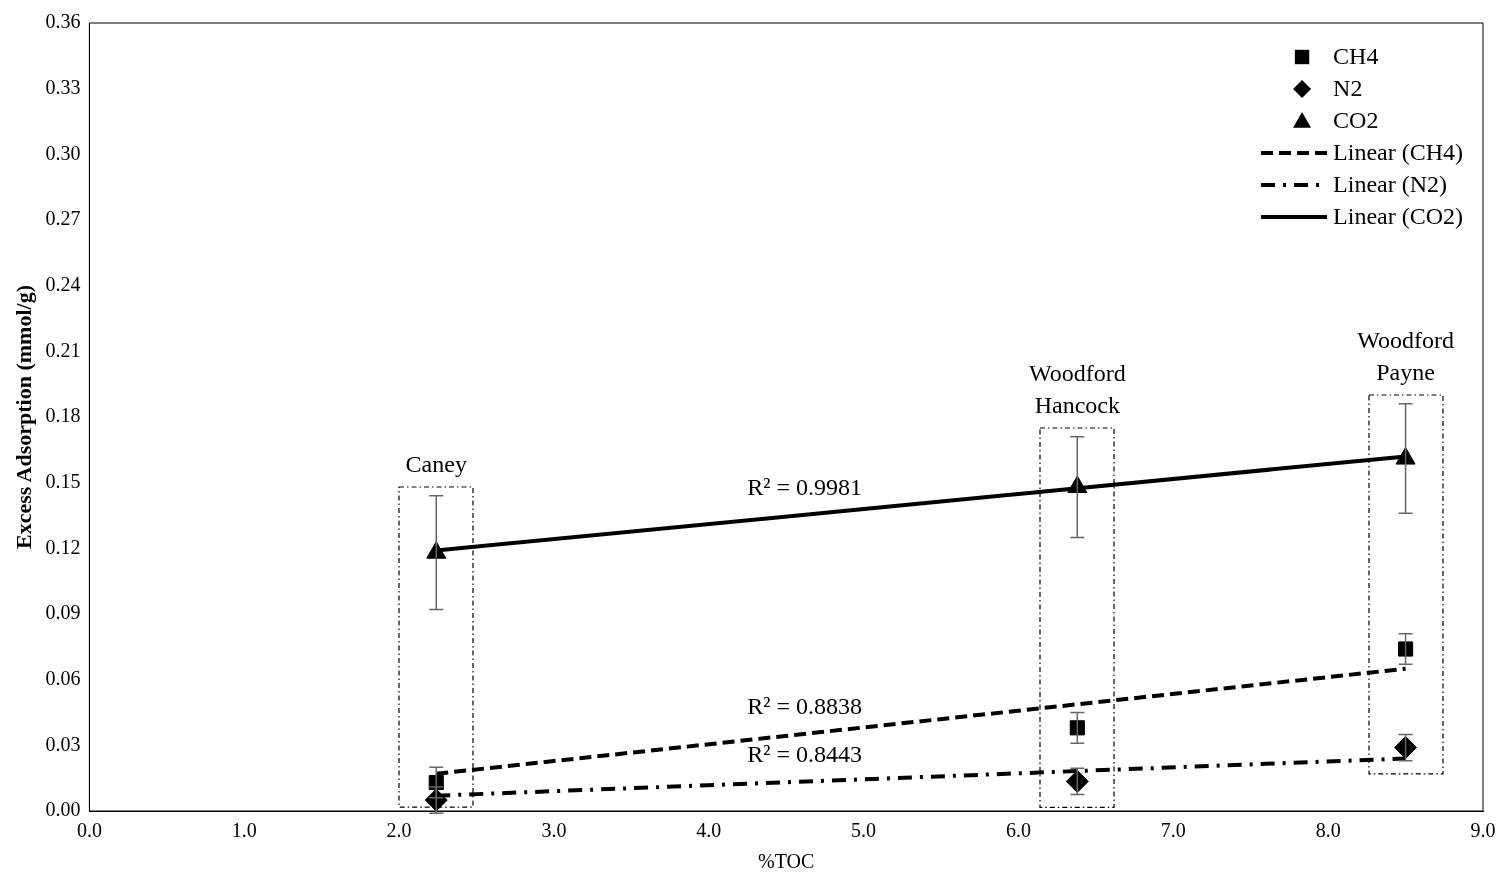 The height and width of the screenshot is (887, 1511). I want to click on legend-label: Linear (CH4), so click(1398, 152).